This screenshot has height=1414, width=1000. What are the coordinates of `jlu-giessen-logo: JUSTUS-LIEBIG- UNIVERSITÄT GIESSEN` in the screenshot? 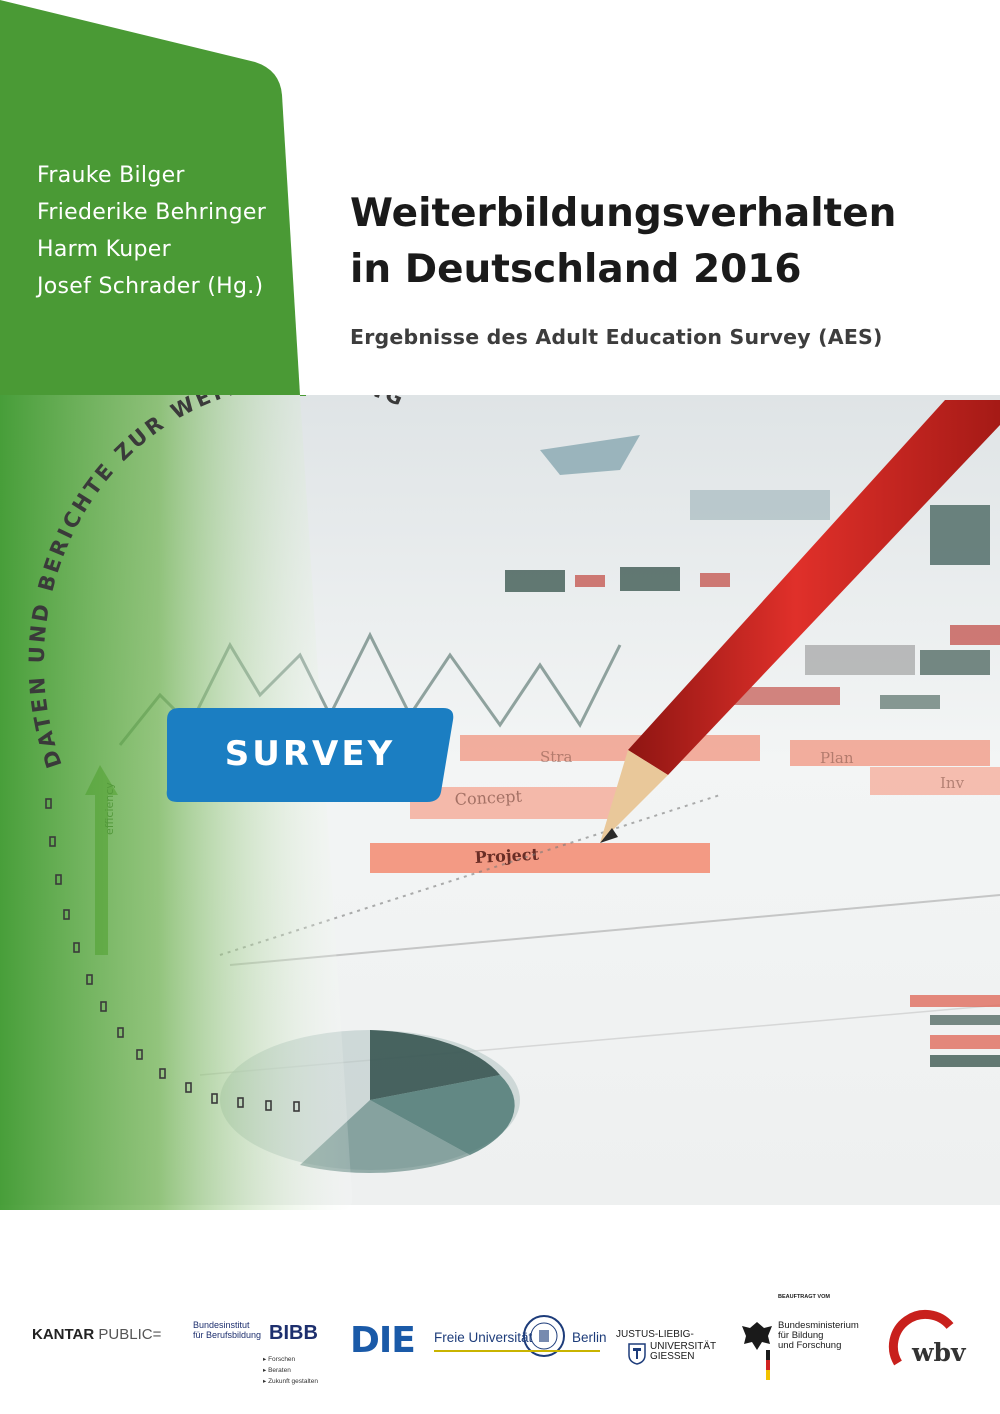 It's located at (666, 1347).